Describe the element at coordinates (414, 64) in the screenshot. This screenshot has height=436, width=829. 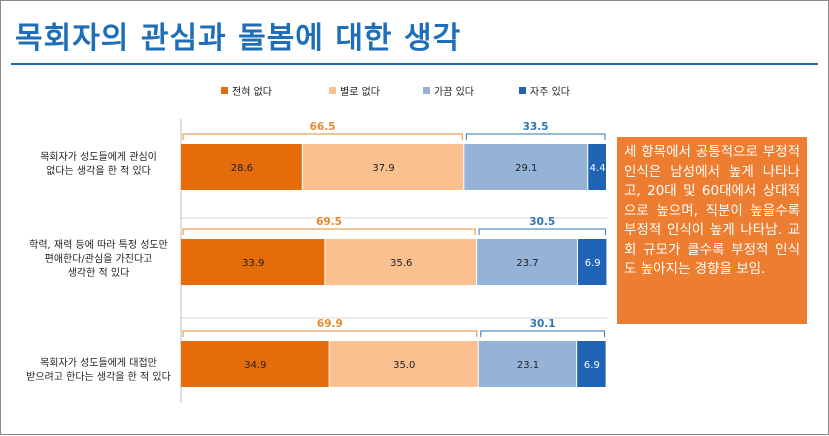
I see `title-divider` at that location.